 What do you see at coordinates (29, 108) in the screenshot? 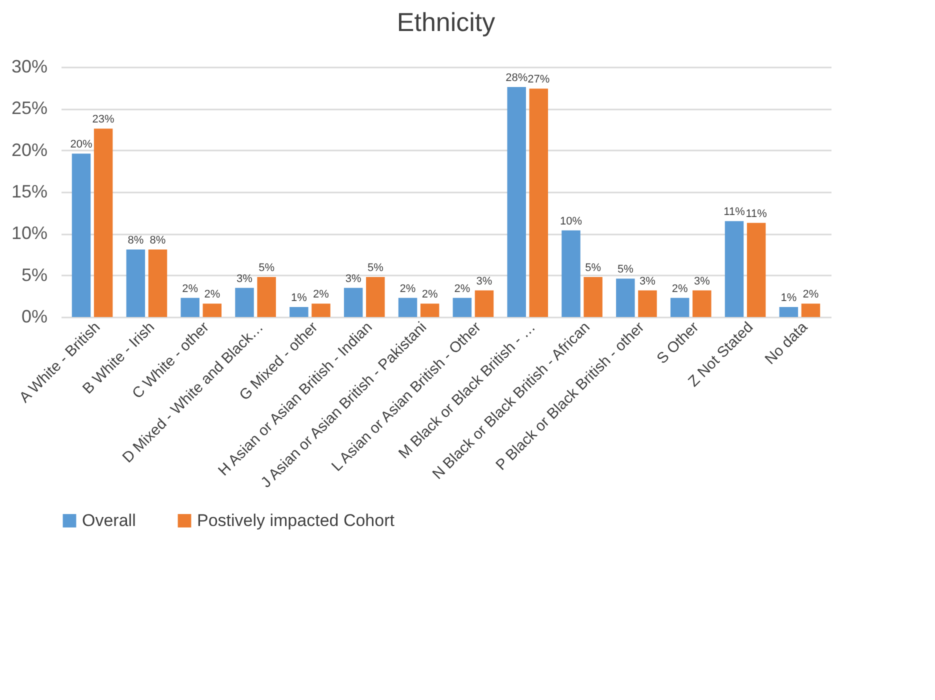
I see `y-tick-label: 25%` at bounding box center [29, 108].